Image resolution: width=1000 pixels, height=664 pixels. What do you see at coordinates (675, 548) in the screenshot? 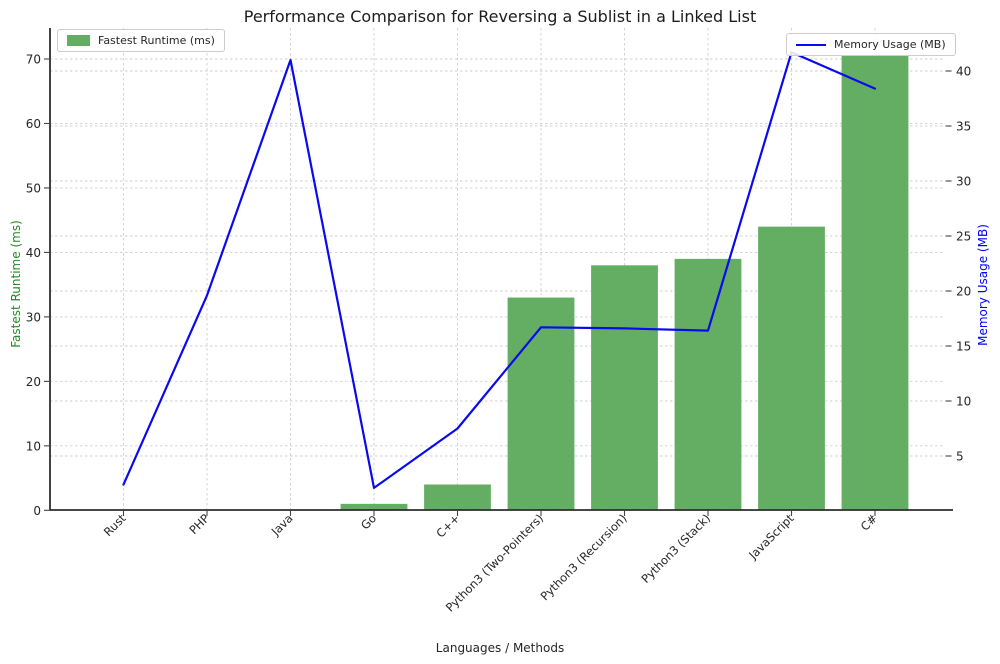
I see `x-tick-label: Python3 (Stack)` at bounding box center [675, 548].